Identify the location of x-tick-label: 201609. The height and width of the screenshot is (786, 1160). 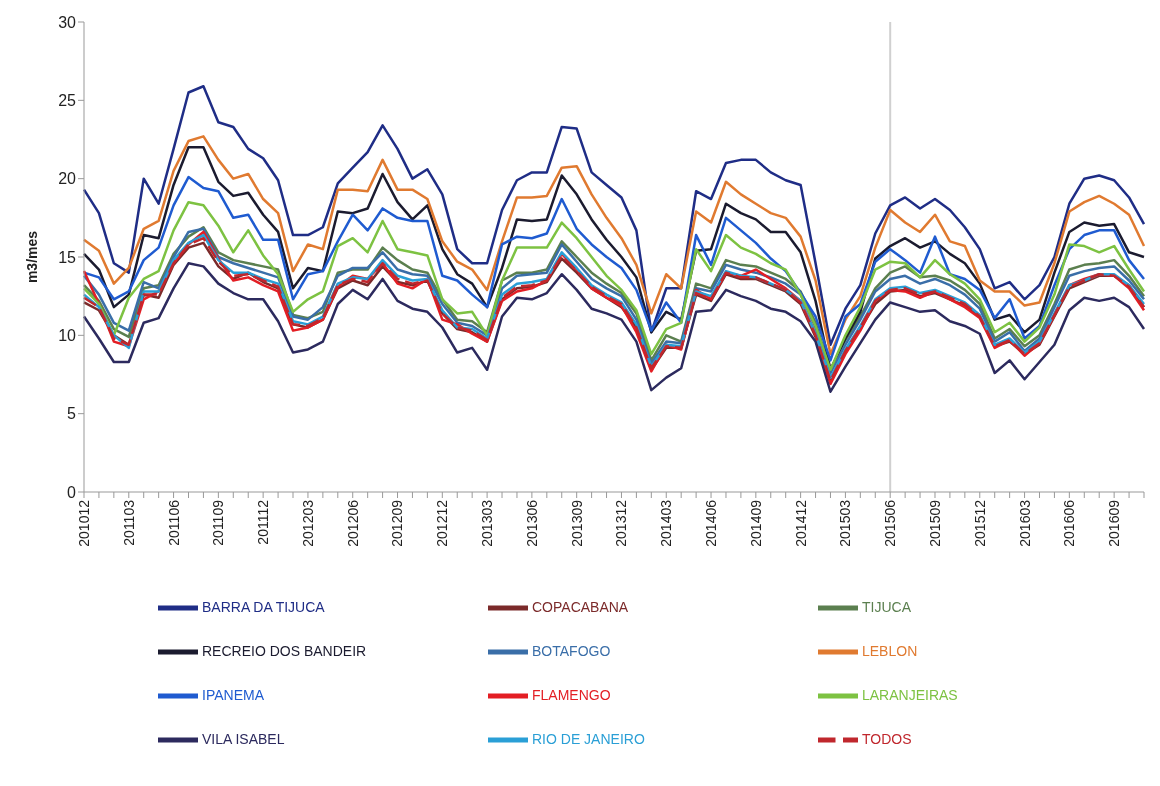
(1114, 523).